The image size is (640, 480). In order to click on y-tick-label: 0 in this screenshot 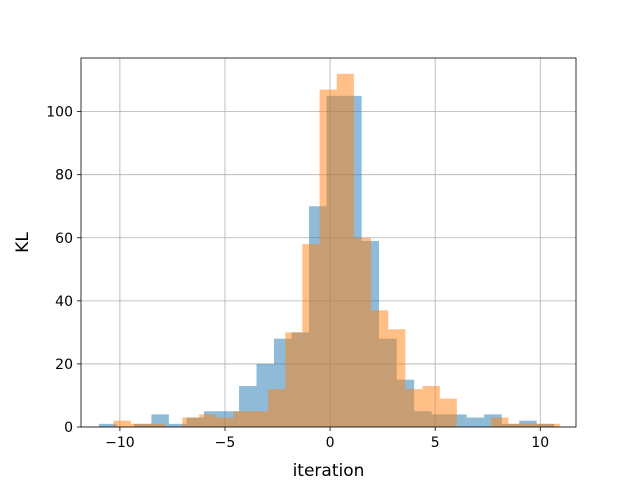, I will do `click(68, 428)`.